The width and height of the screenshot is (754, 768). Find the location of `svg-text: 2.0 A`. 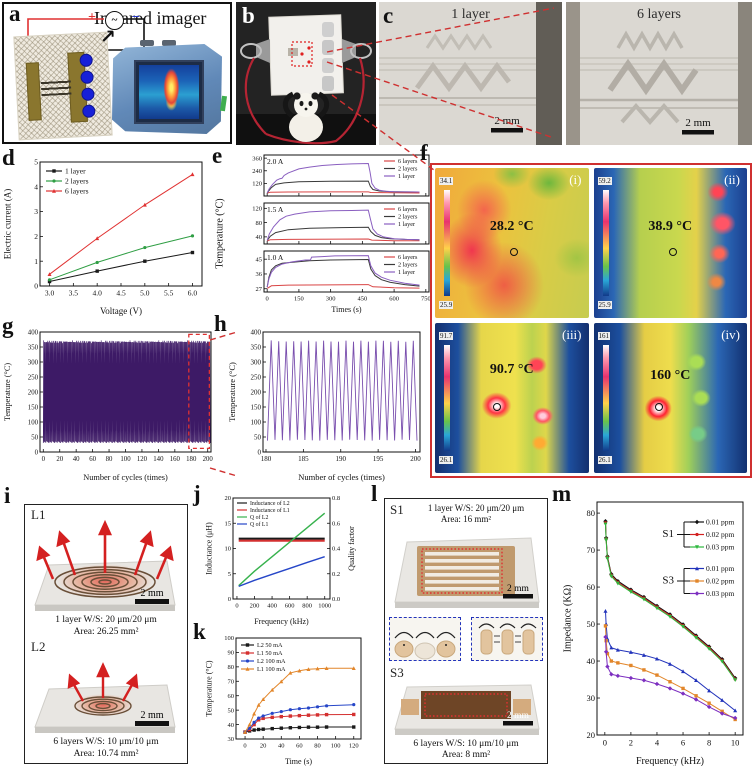

svg-text: 2.0 A is located at coordinates (275, 161).